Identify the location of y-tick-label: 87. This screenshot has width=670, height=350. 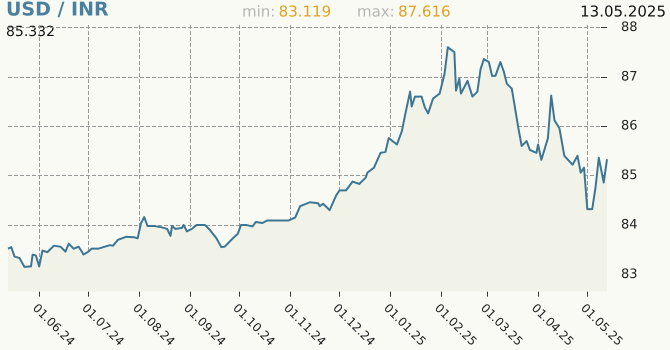
(629, 76).